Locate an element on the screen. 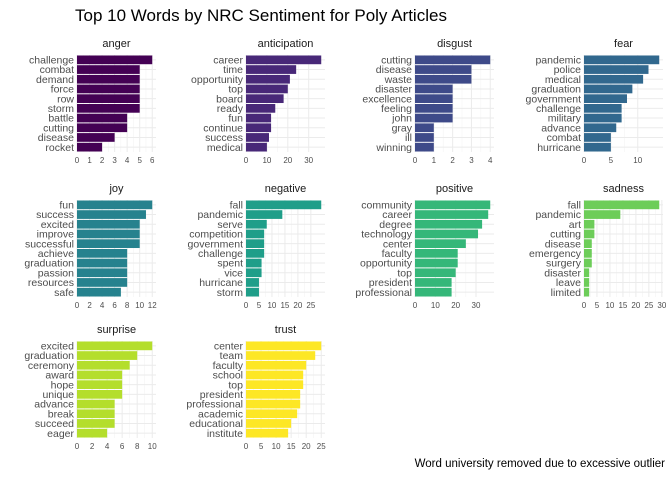 This screenshot has width=672, height=480. bar-anticipation-ready is located at coordinates (261, 108).